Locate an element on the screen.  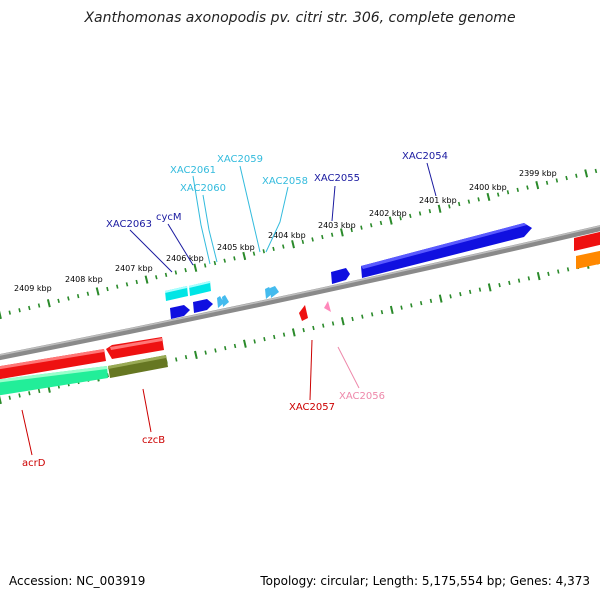
gene-arrow-xac2063b is located at coordinates (203, 306).